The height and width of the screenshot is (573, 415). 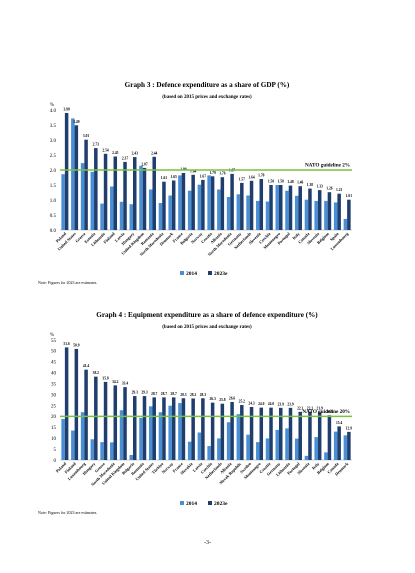 I want to click on data-label: 12.9, so click(x=349, y=428).